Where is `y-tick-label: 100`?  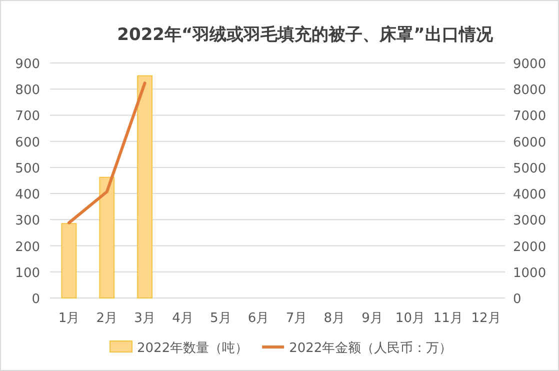 y-tick-label: 100 is located at coordinates (27, 273).